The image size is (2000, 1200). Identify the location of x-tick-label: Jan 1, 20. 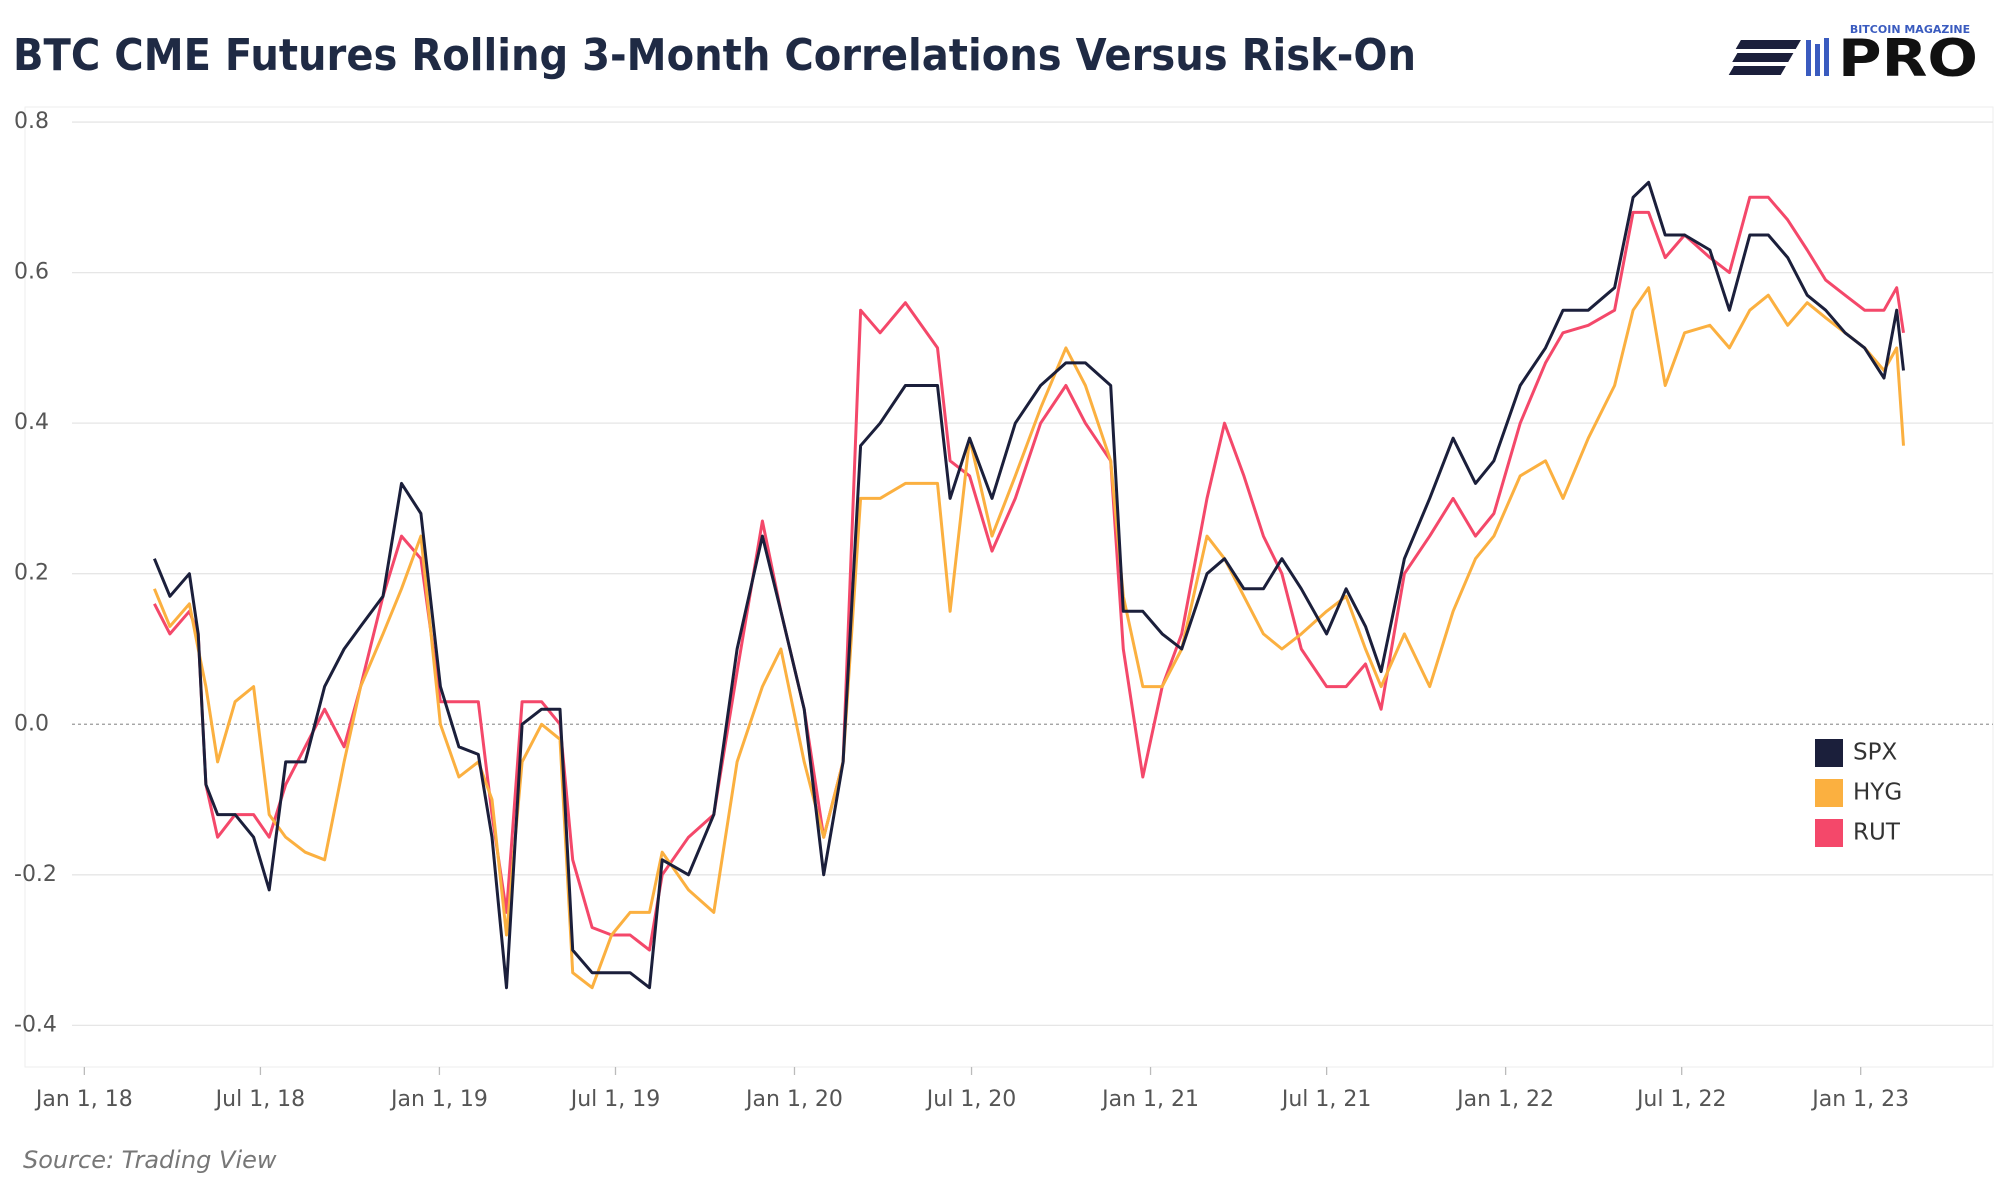
(793, 1099).